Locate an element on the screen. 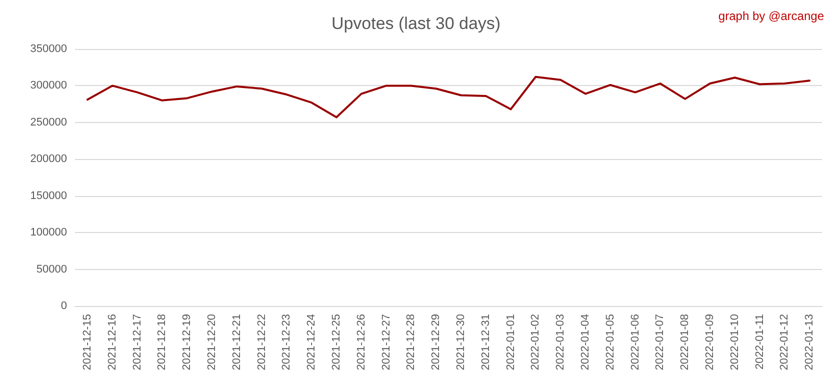 This screenshot has width=832, height=379. x-tick-label: 2022-01-10 is located at coordinates (734, 342).